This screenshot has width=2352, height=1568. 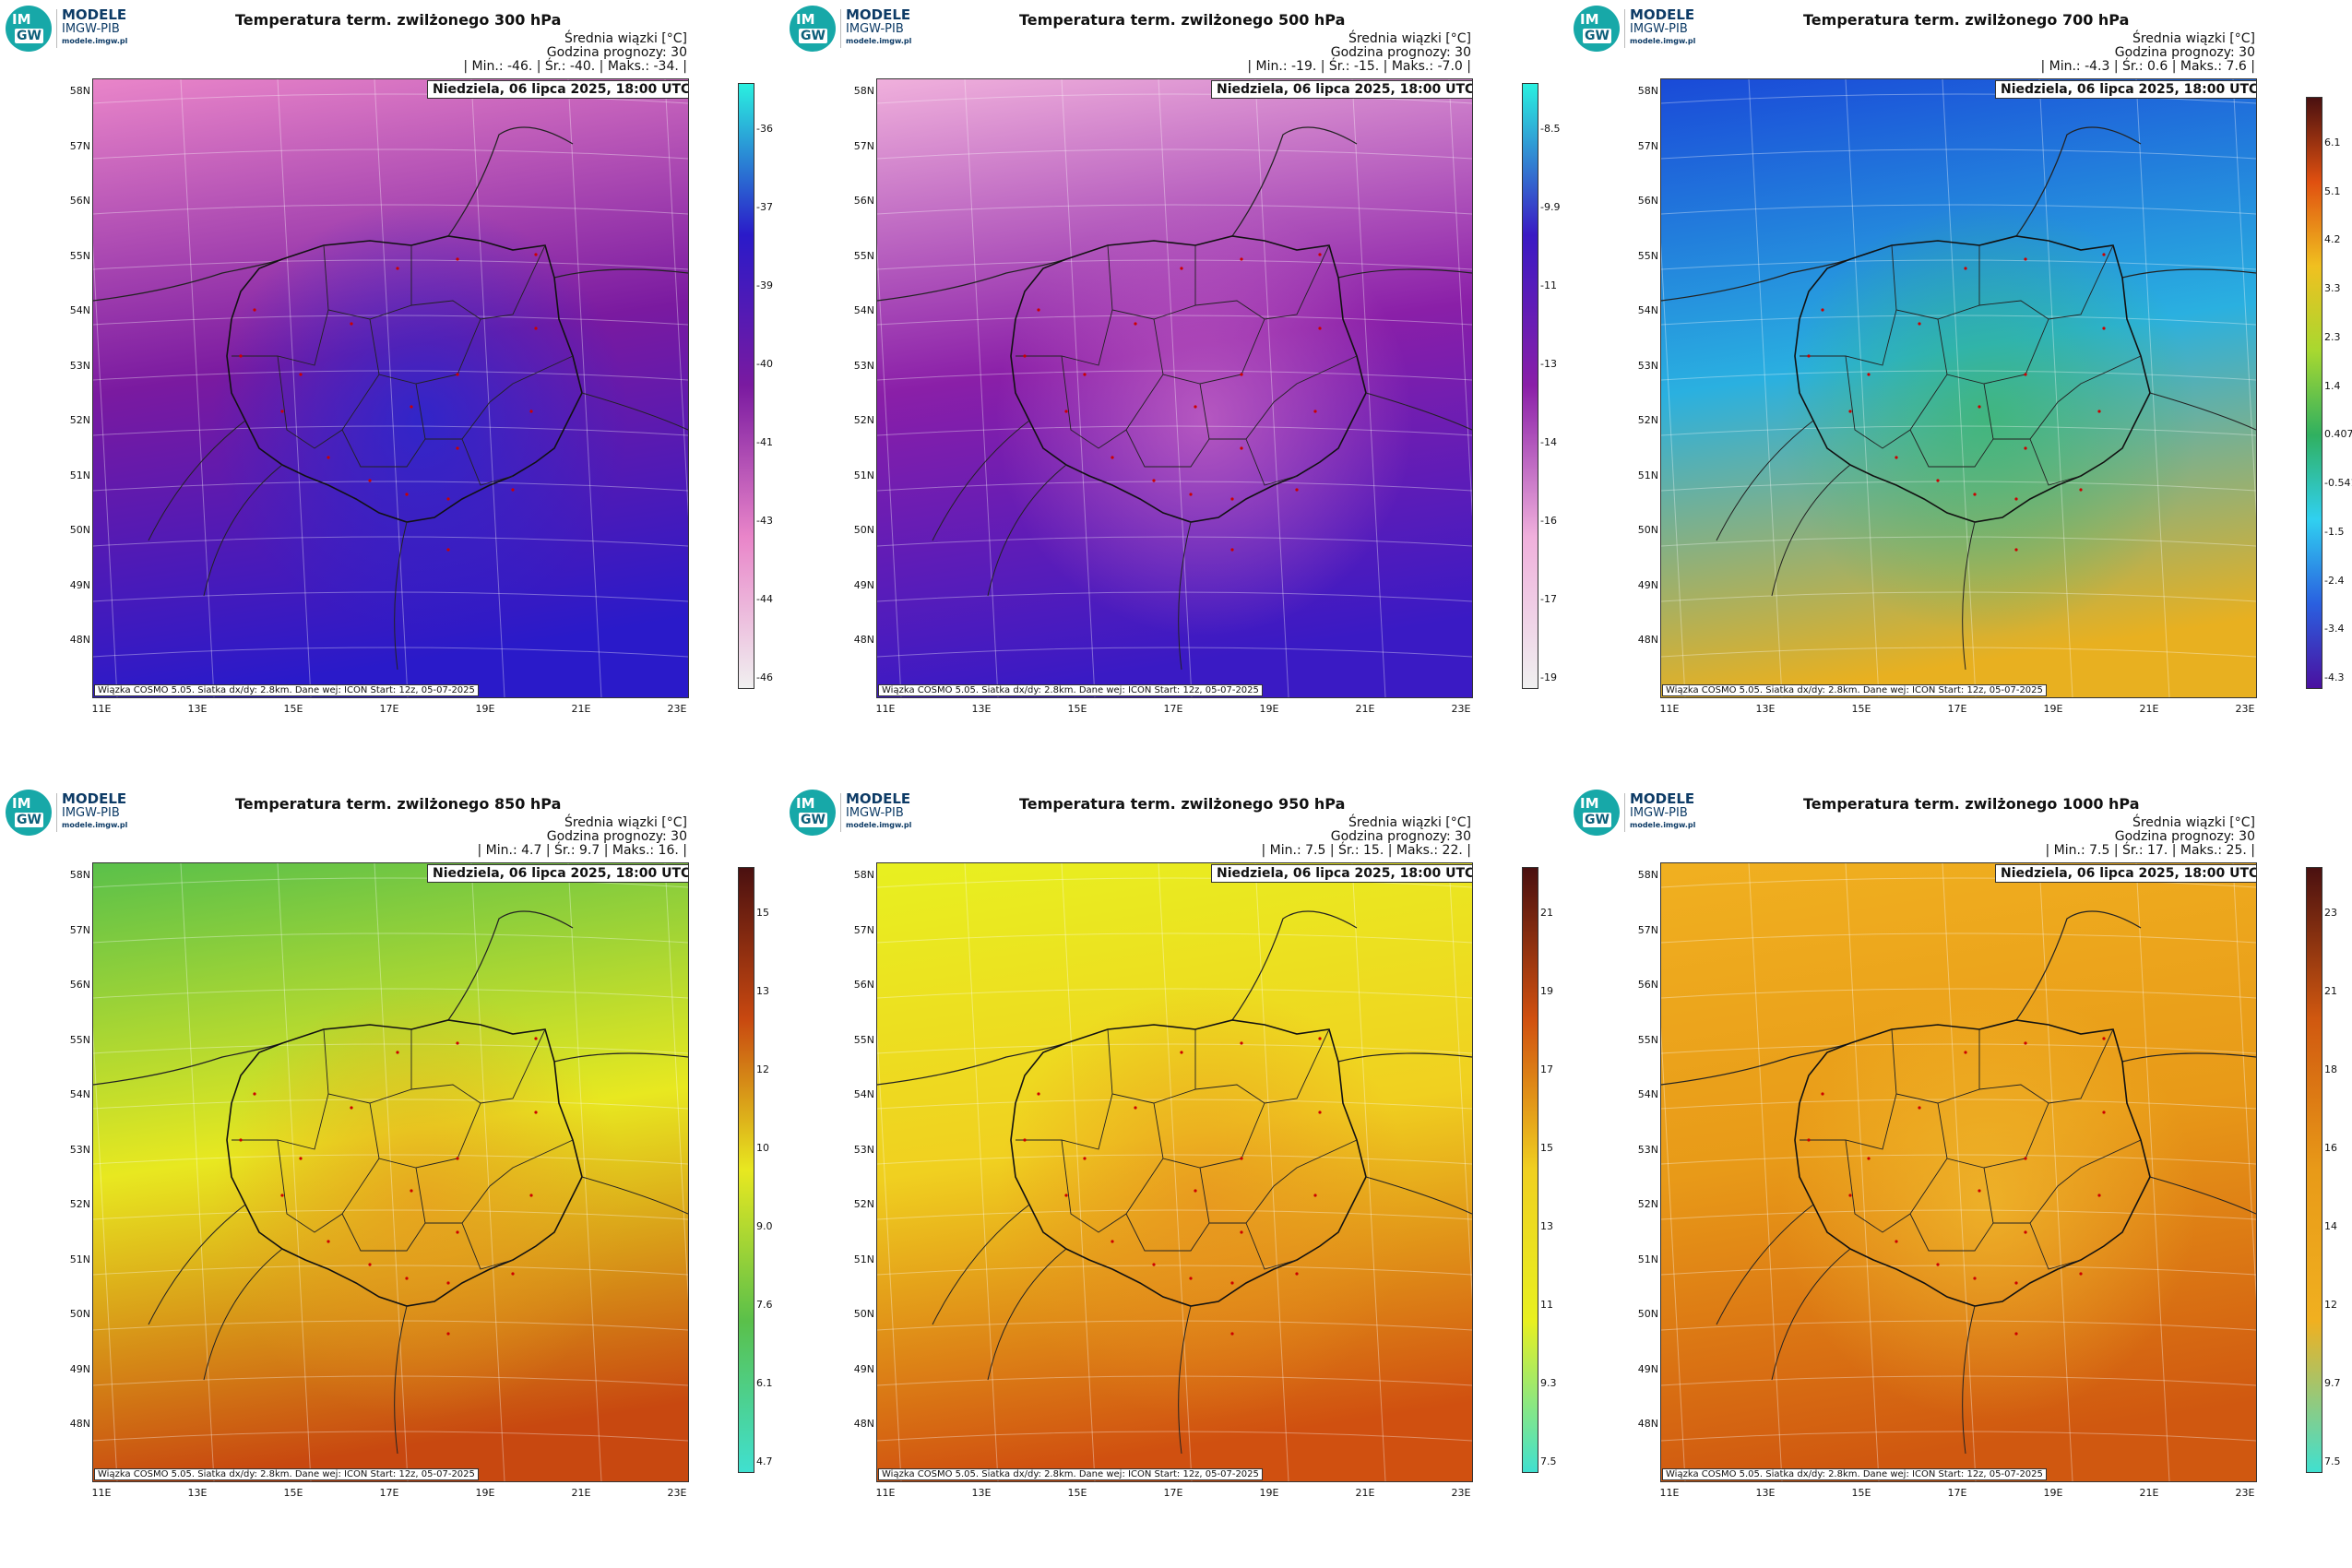 What do you see at coordinates (1548, 1461) in the screenshot?
I see `colorbar-tick-label: 7.5` at bounding box center [1548, 1461].